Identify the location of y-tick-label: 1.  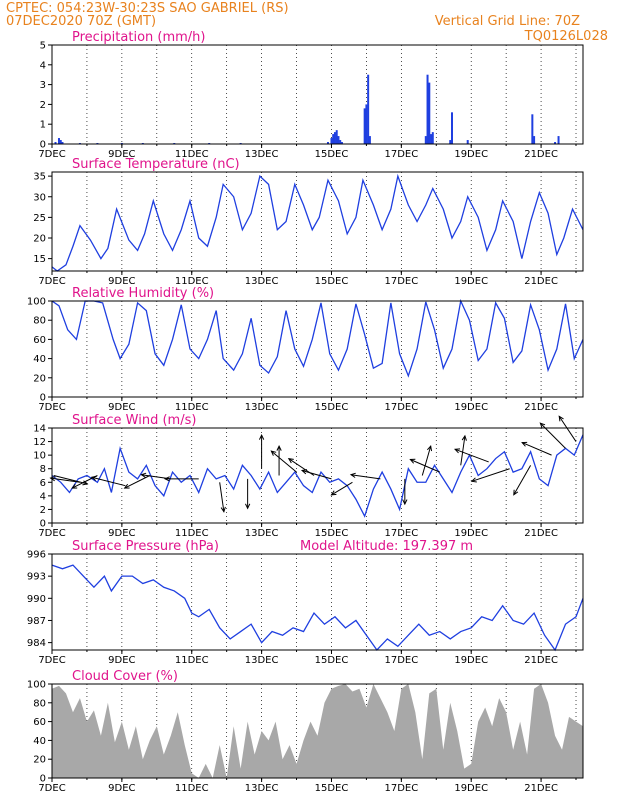
(43, 125).